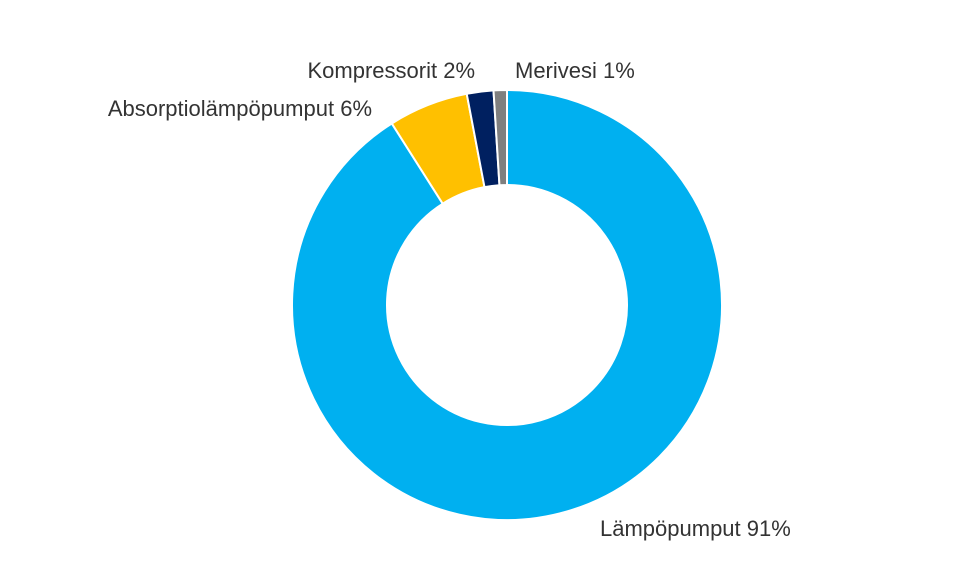  What do you see at coordinates (556, 70) in the screenshot?
I see `category-name: Merivesi` at bounding box center [556, 70].